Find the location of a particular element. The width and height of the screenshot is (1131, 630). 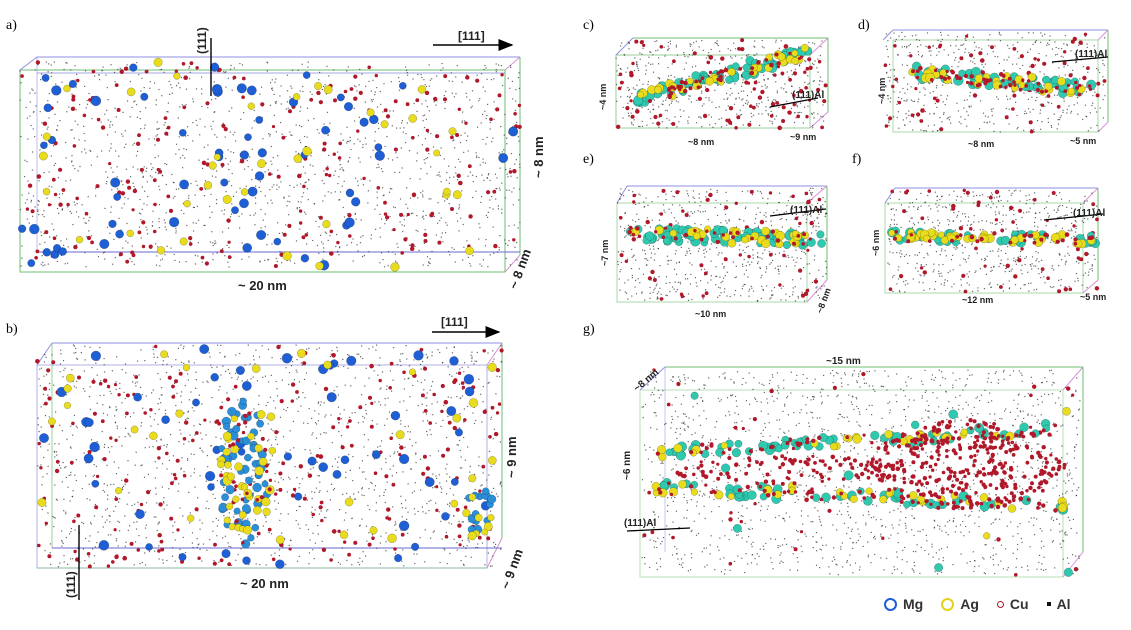

panel-c-plane-label: (111)Al is located at coordinates (808, 95).